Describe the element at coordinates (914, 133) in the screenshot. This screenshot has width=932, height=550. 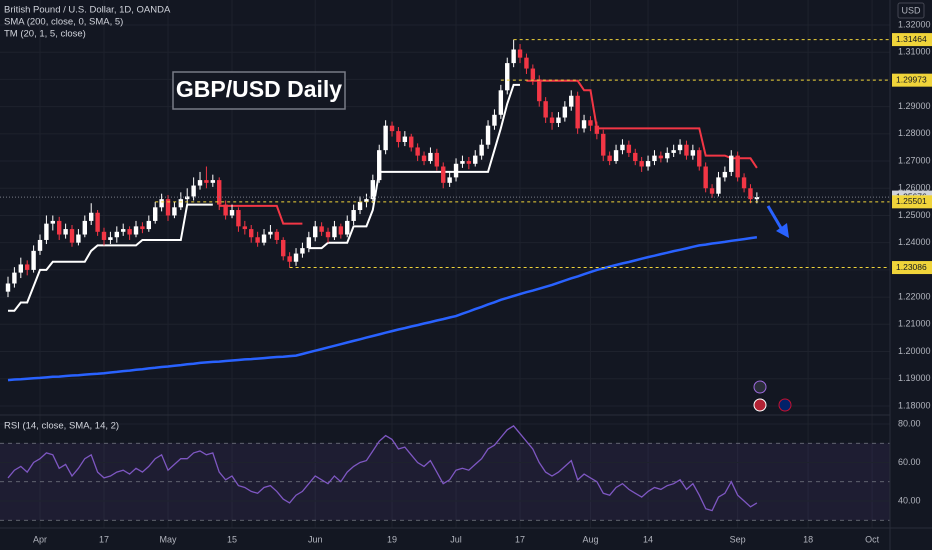
I see `y-tick-label: 1.28000` at that location.